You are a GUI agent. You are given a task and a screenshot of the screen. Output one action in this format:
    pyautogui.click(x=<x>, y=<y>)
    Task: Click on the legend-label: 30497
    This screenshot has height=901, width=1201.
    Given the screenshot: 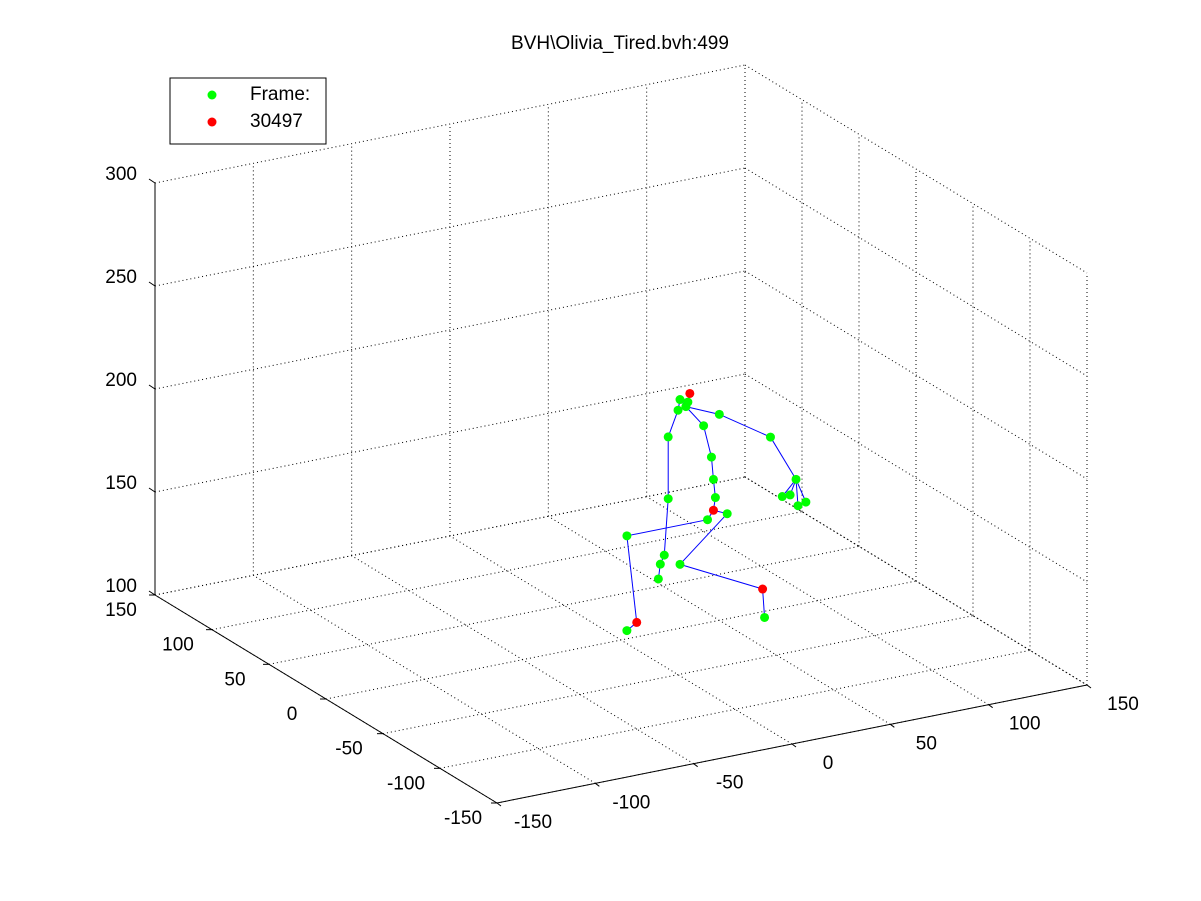 What is the action you would take?
    pyautogui.click(x=276, y=121)
    